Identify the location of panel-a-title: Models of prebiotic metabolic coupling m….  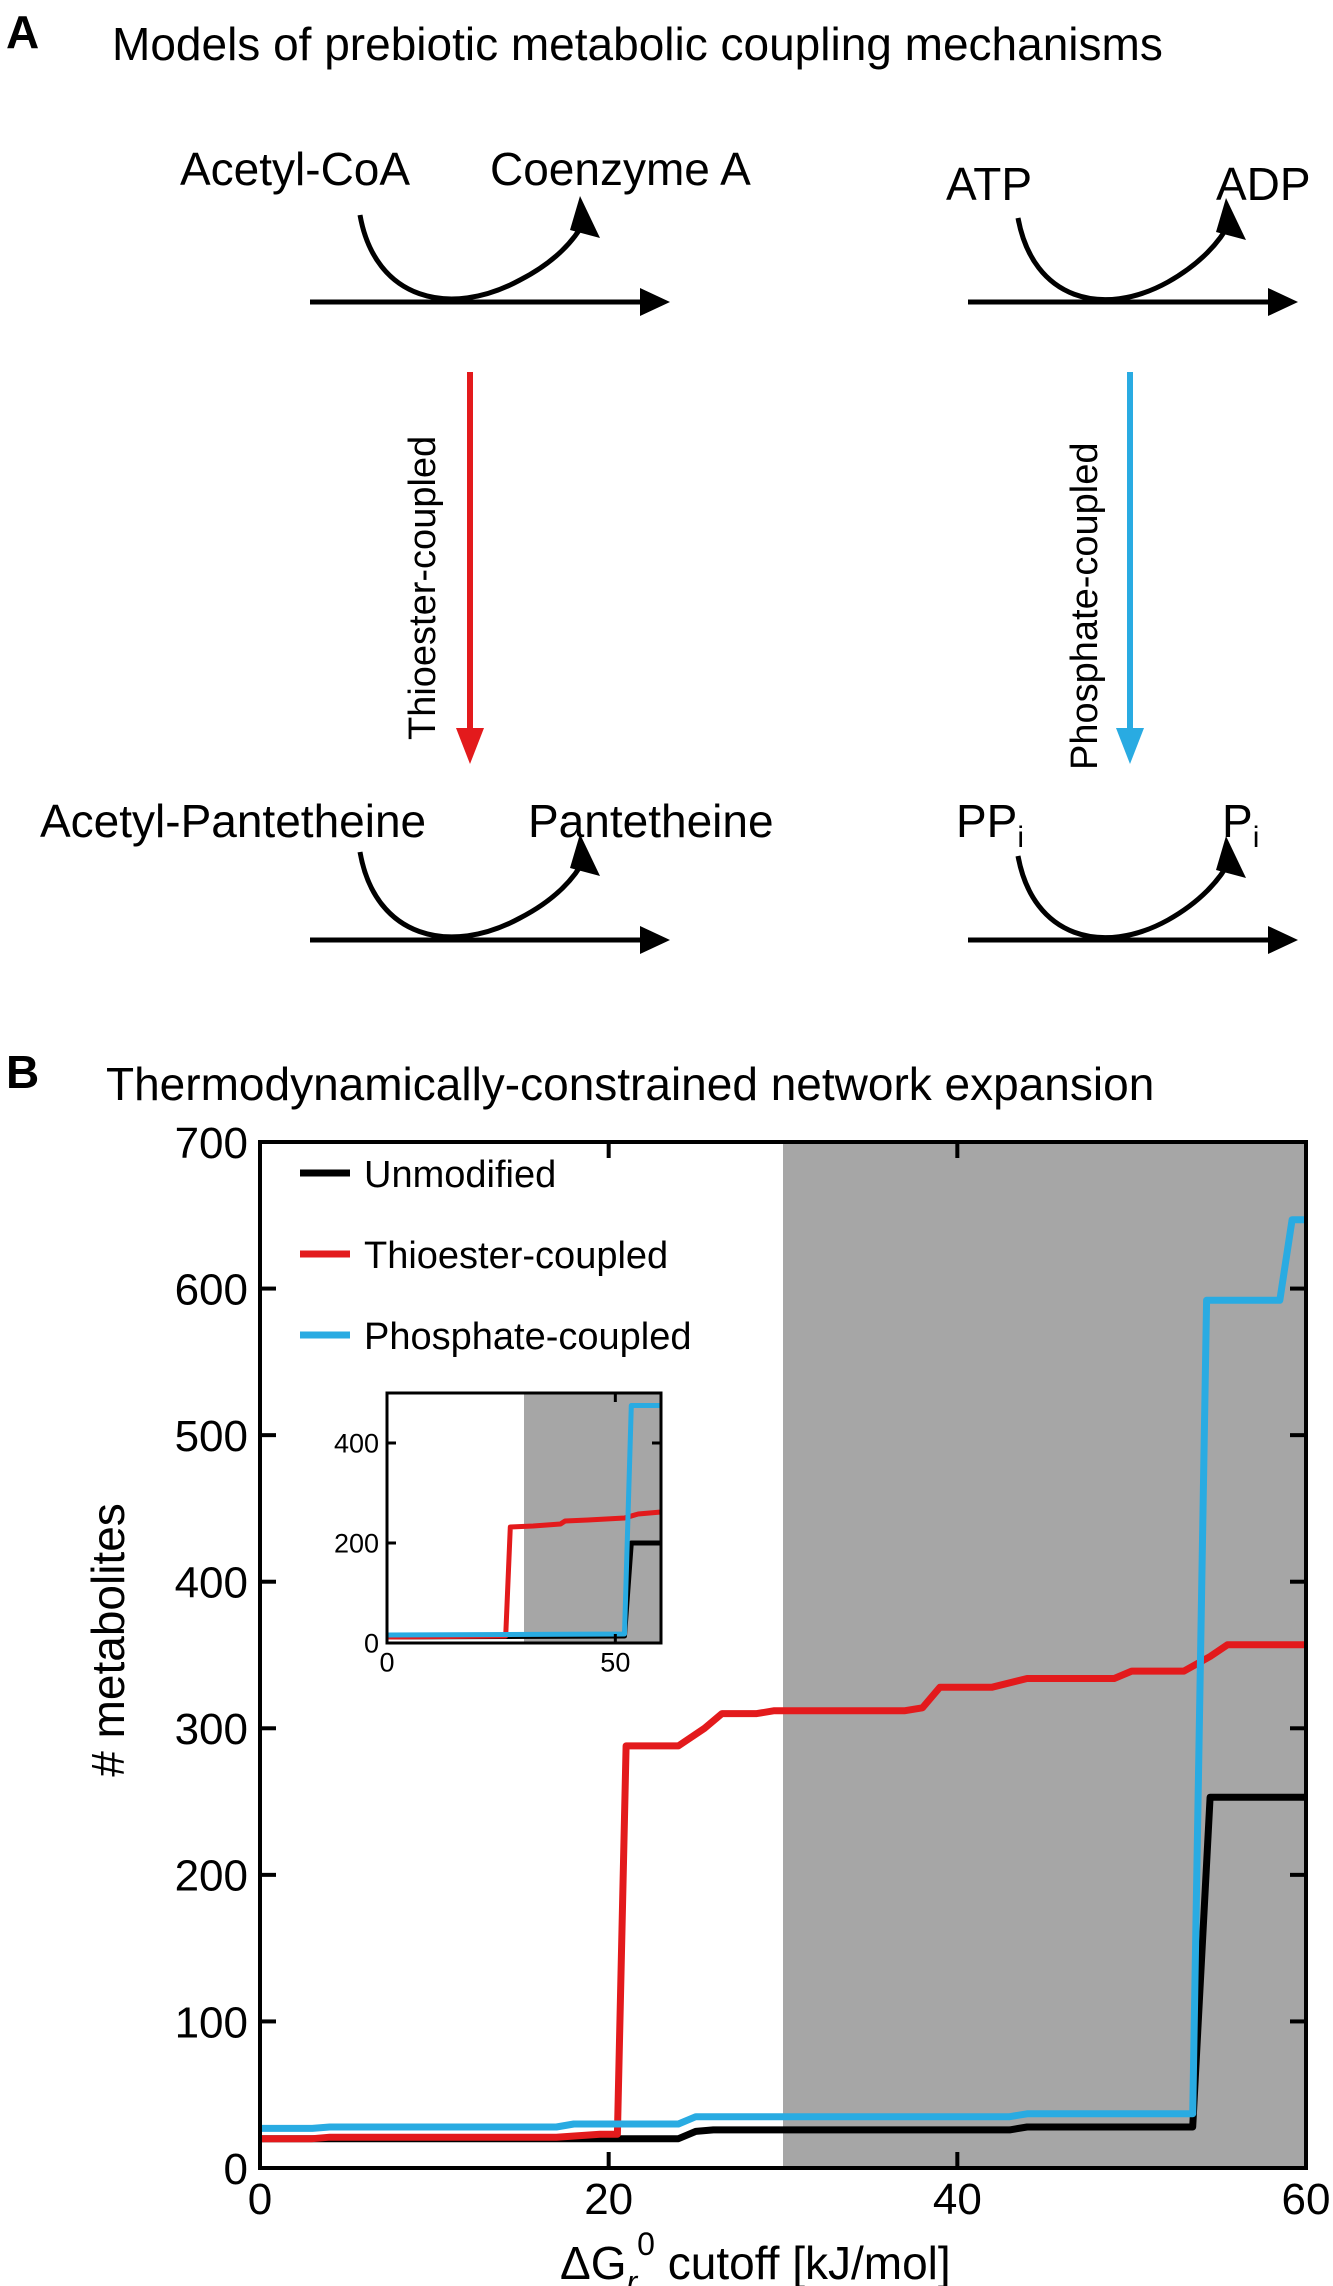
(637, 44).